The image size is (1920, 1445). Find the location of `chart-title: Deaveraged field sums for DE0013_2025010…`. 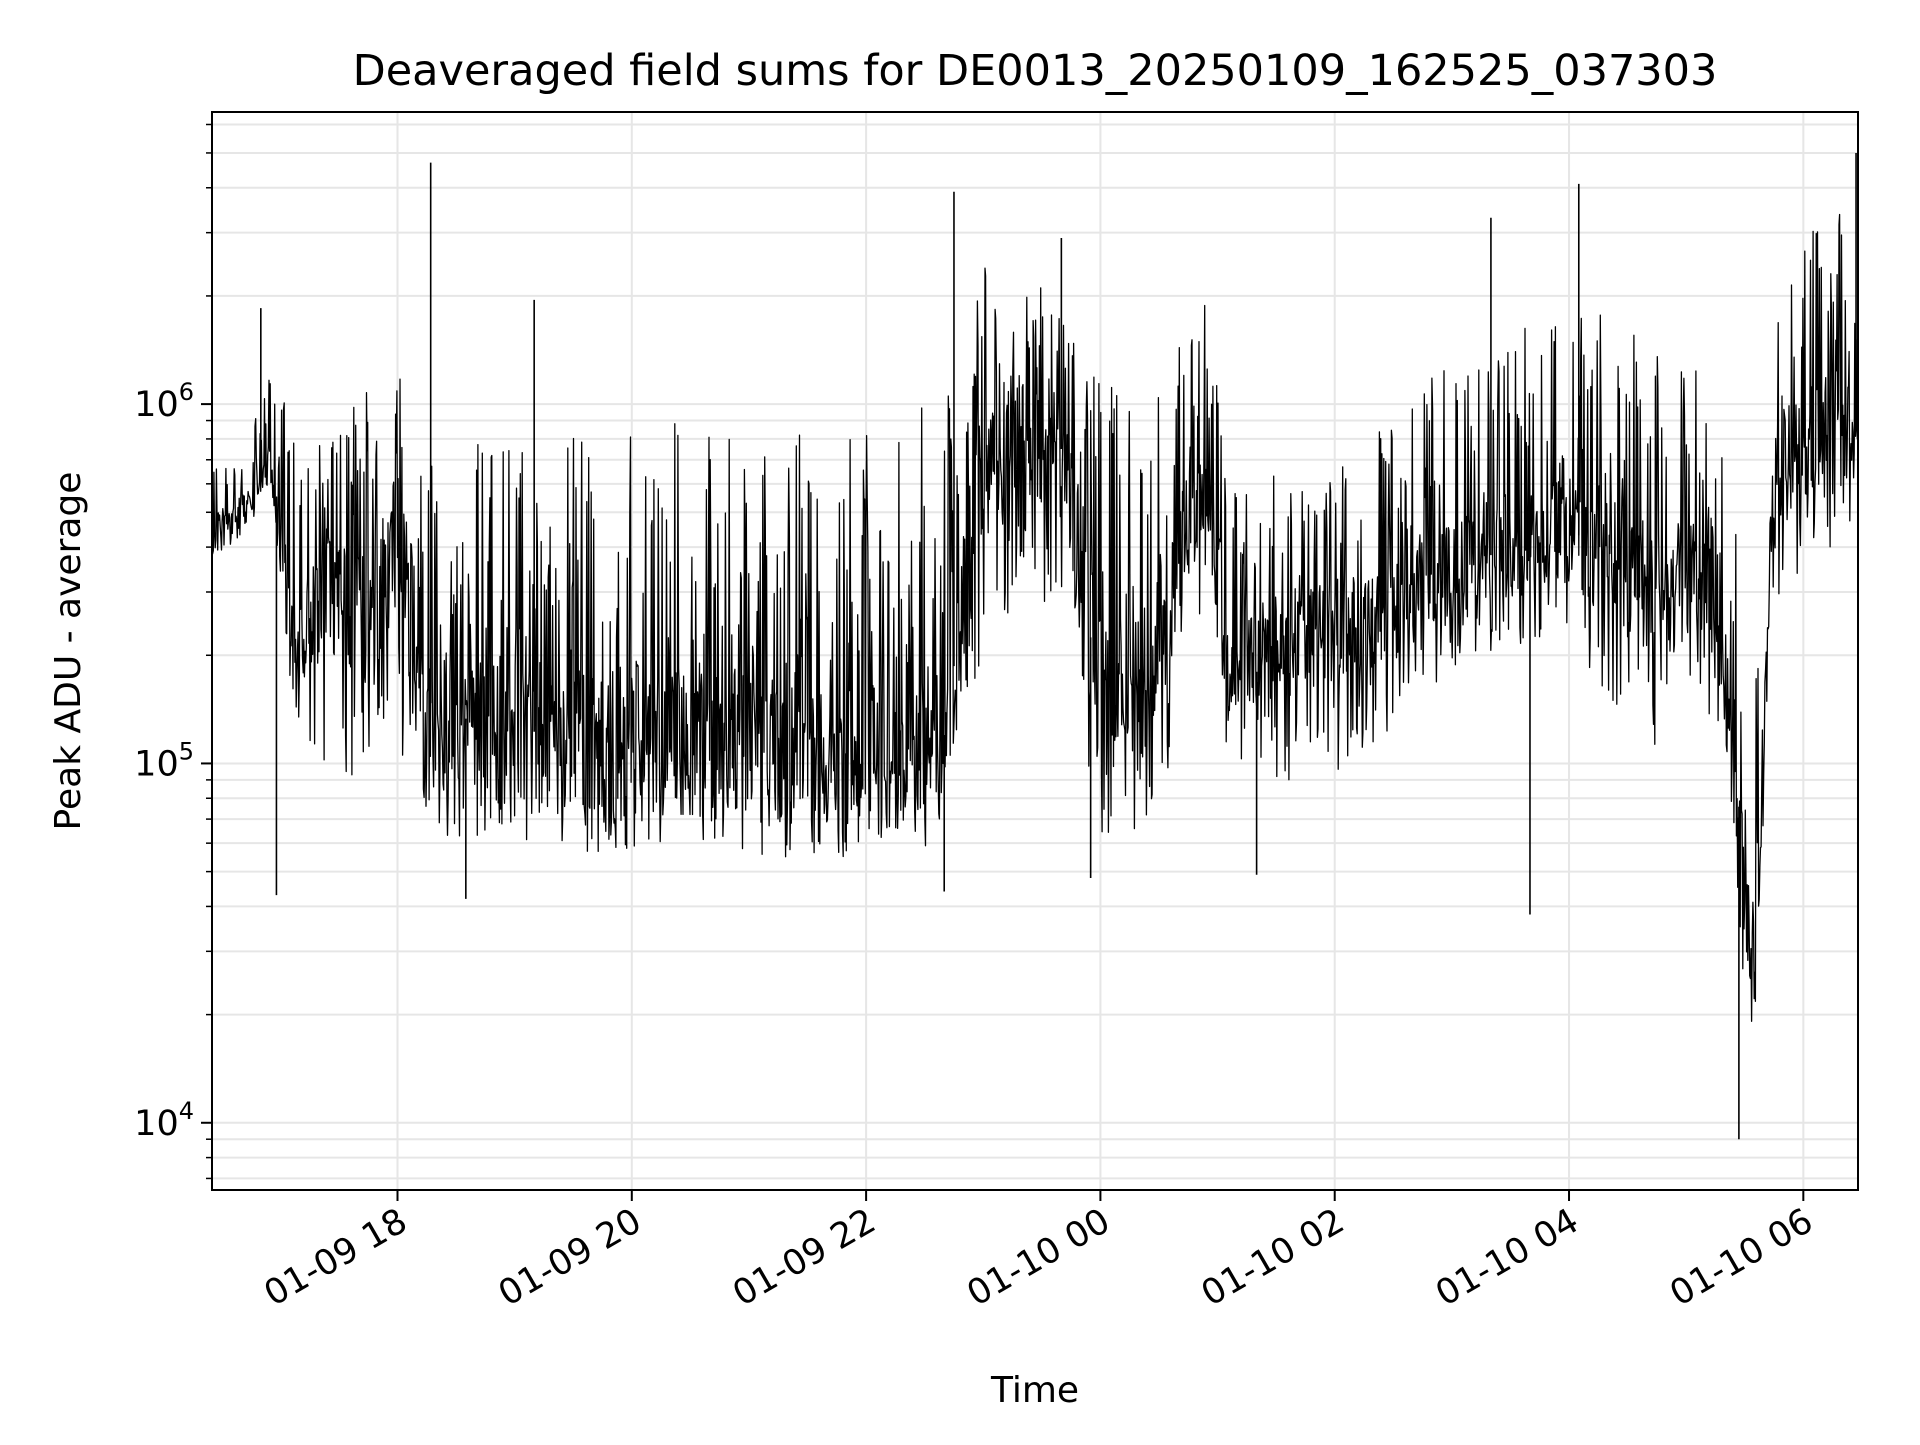

chart-title: Deaveraged field sums for DE0013_2025010… is located at coordinates (1035, 71).